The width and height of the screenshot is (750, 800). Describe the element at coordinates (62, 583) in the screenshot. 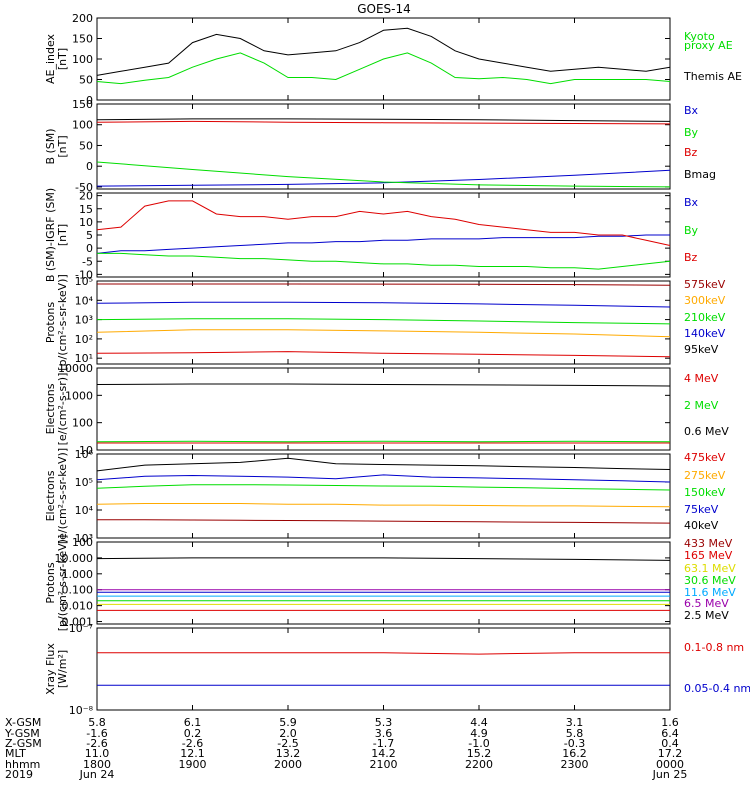

I see `y-axis-unit: [p/(cm²-s-sr-keV)]` at that location.